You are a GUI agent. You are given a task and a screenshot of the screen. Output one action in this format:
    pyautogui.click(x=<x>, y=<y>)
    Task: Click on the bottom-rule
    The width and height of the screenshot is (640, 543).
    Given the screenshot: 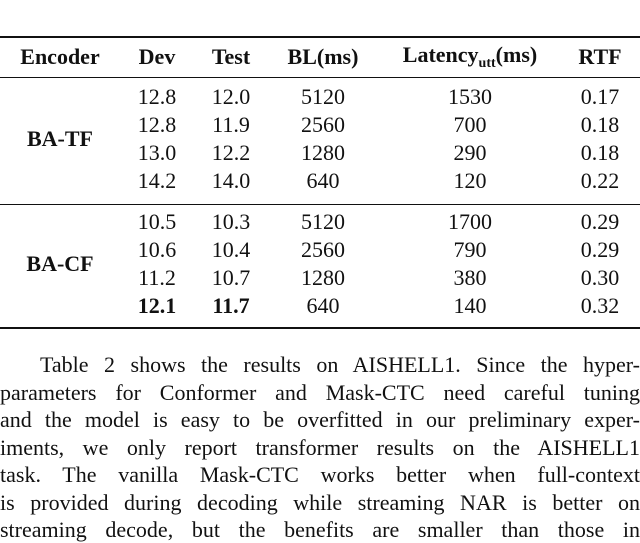 What is the action you would take?
    pyautogui.click(x=320, y=328)
    